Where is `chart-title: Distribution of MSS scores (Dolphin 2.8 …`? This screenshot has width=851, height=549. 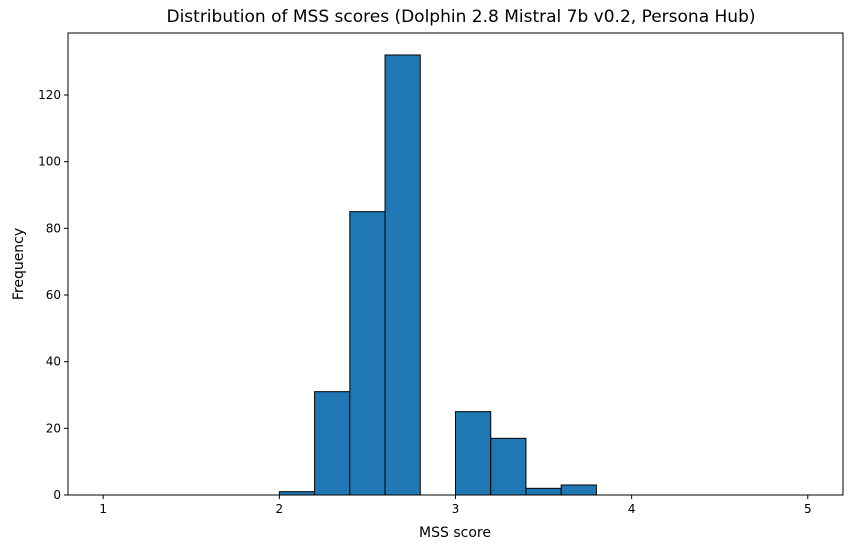
chart-title: Distribution of MSS scores (Dolphin 2.8 … is located at coordinates (460, 17).